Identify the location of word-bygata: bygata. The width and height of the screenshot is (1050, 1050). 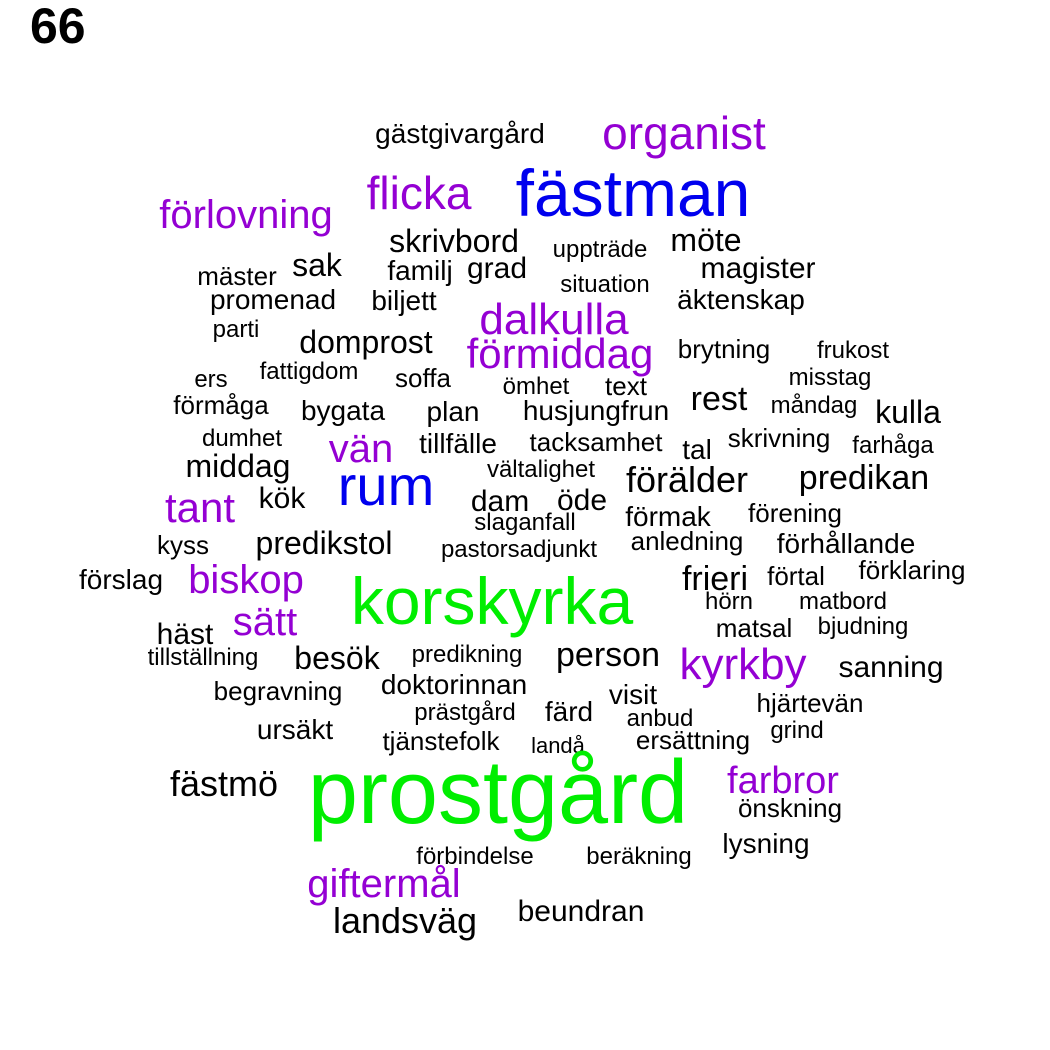
(343, 410).